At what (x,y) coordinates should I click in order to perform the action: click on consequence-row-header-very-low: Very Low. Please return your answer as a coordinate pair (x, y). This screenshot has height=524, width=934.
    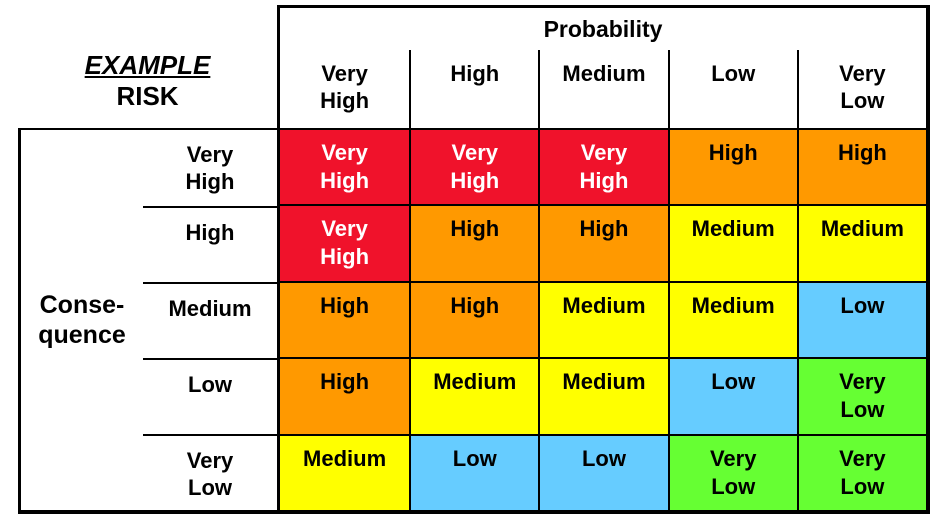
    Looking at the image, I should click on (210, 472).